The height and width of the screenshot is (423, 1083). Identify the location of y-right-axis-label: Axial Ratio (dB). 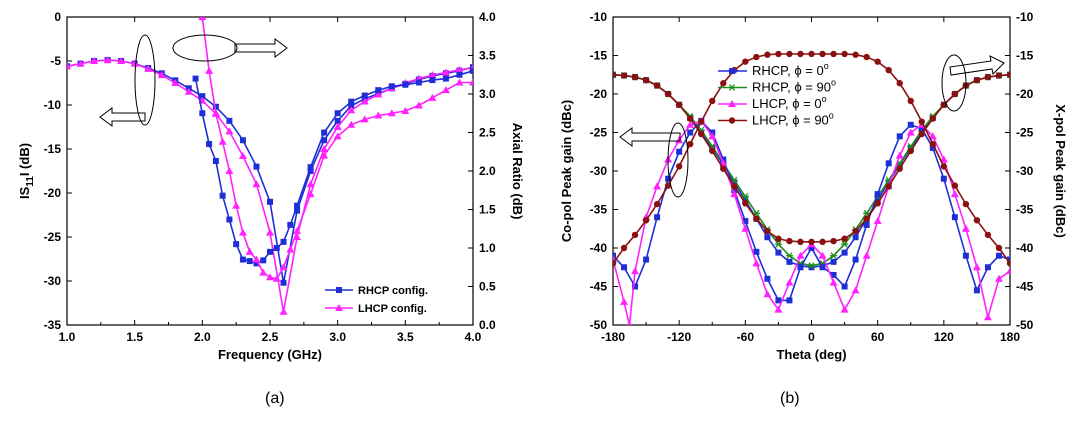
(517, 171).